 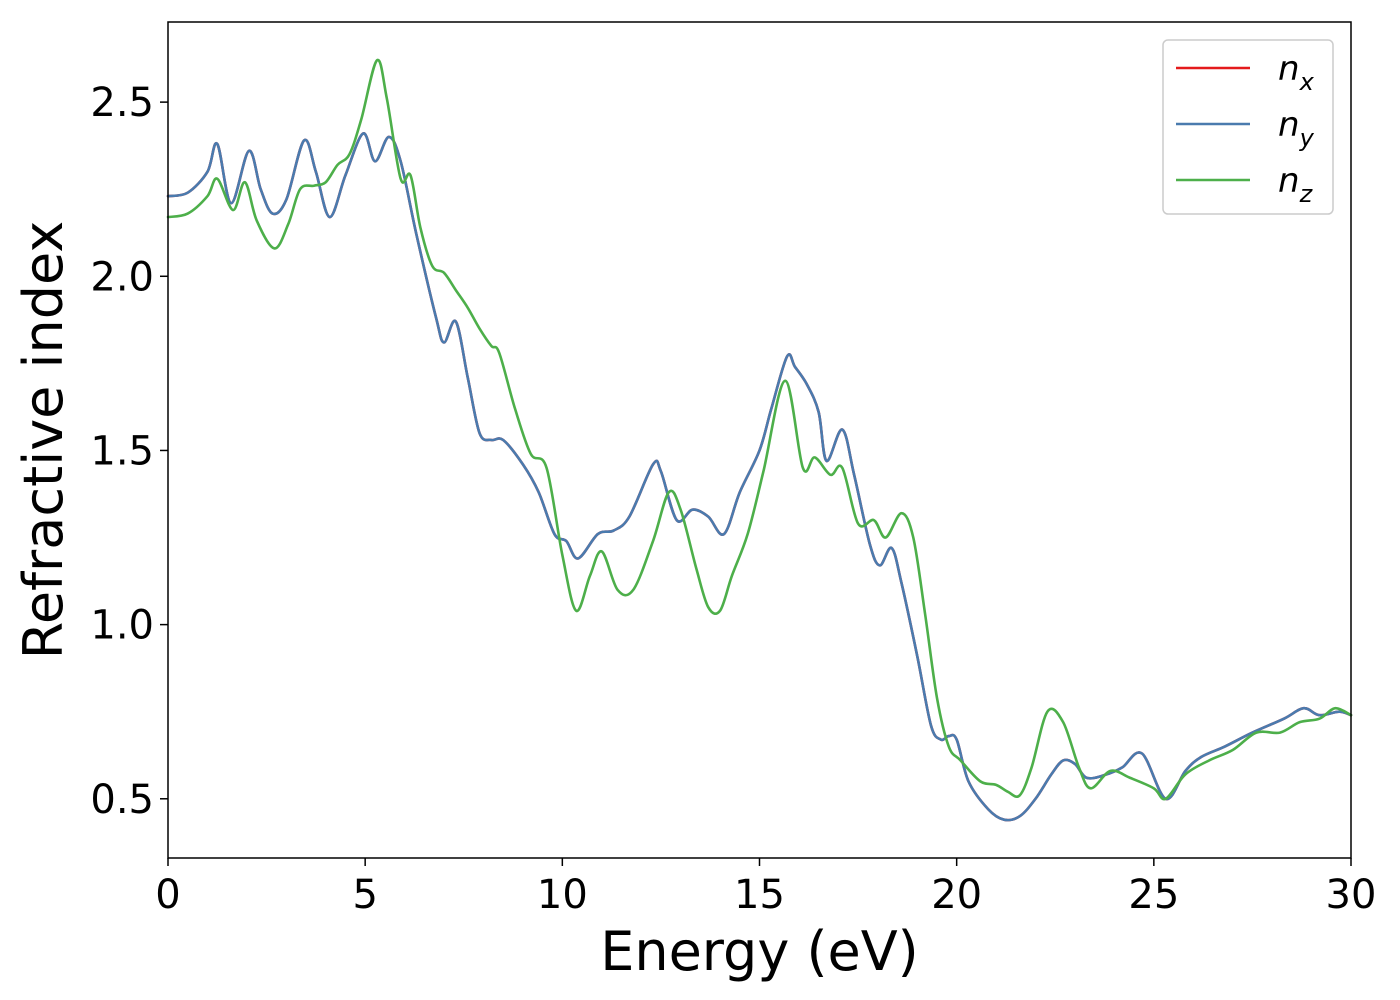 What do you see at coordinates (759, 951) in the screenshot?
I see `x-axis-label: Energy (eV)` at bounding box center [759, 951].